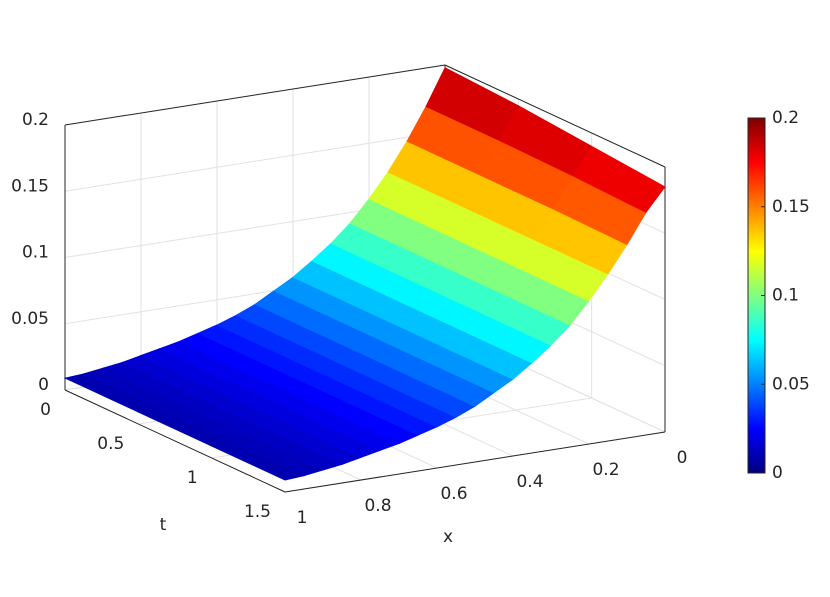  Describe the element at coordinates (35, 253) in the screenshot. I see `z-tick-label: 0.1` at that location.